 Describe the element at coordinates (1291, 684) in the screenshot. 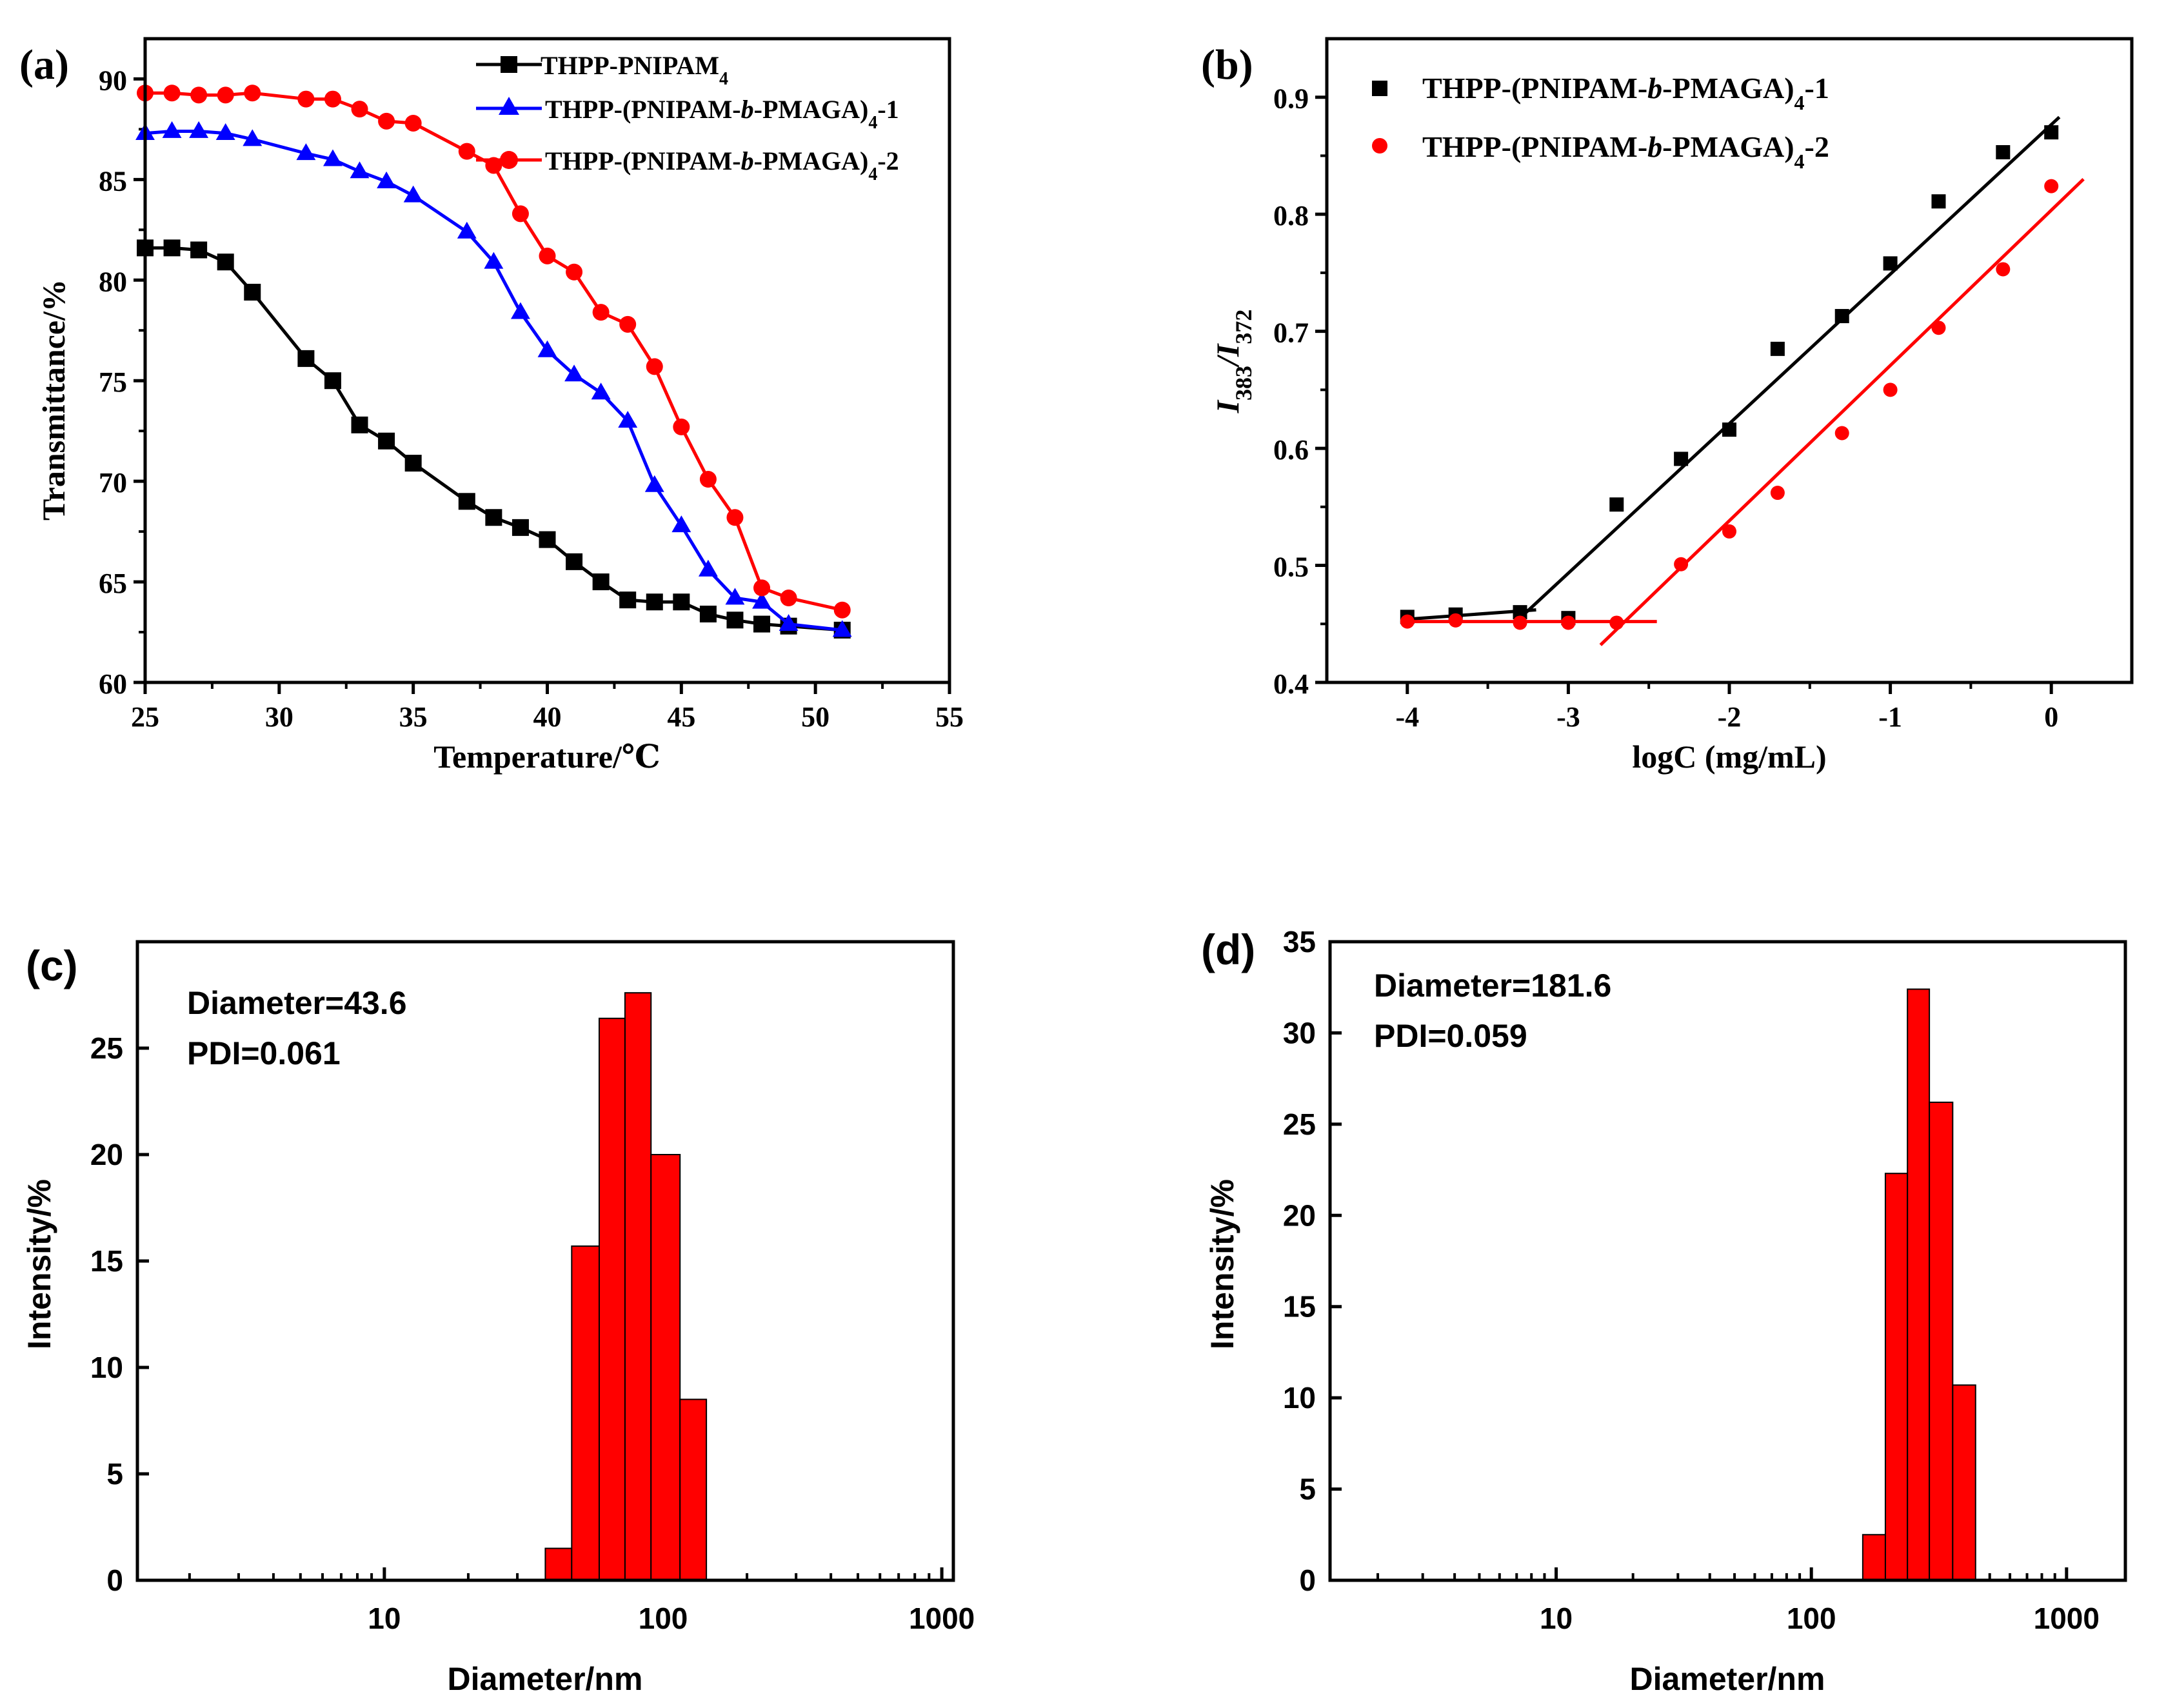

I see `y-tick-label: 0.4` at that location.